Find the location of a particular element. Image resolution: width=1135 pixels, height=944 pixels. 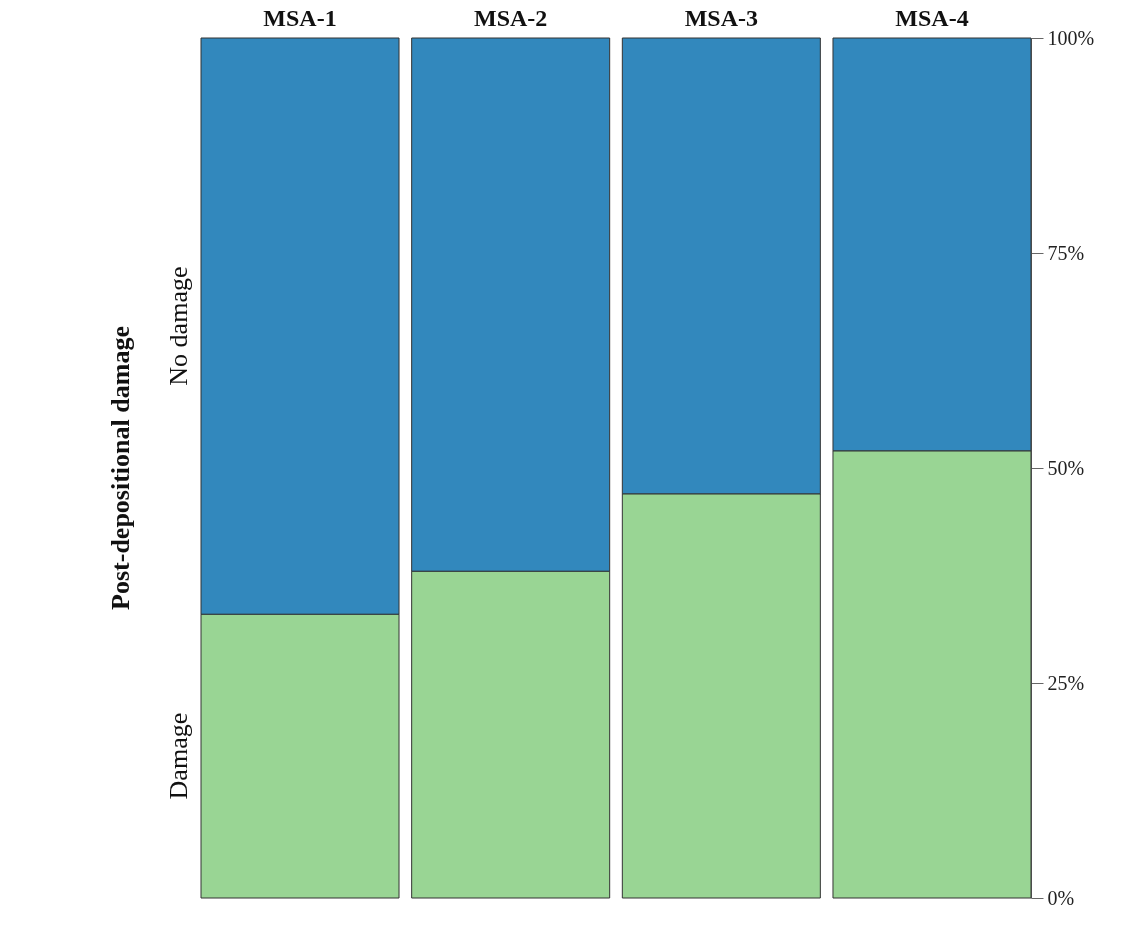

y-tick-label: 75% is located at coordinates (1066, 252).